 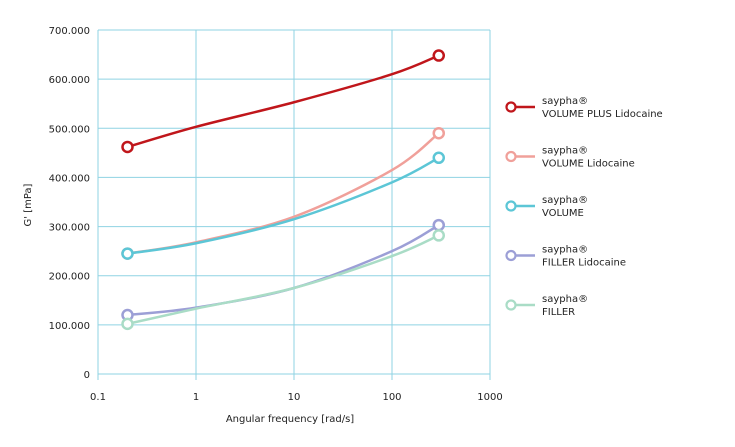 I want to click on x-axis-ticks: 0.1 1 10 100 1000, so click(x=296, y=397).